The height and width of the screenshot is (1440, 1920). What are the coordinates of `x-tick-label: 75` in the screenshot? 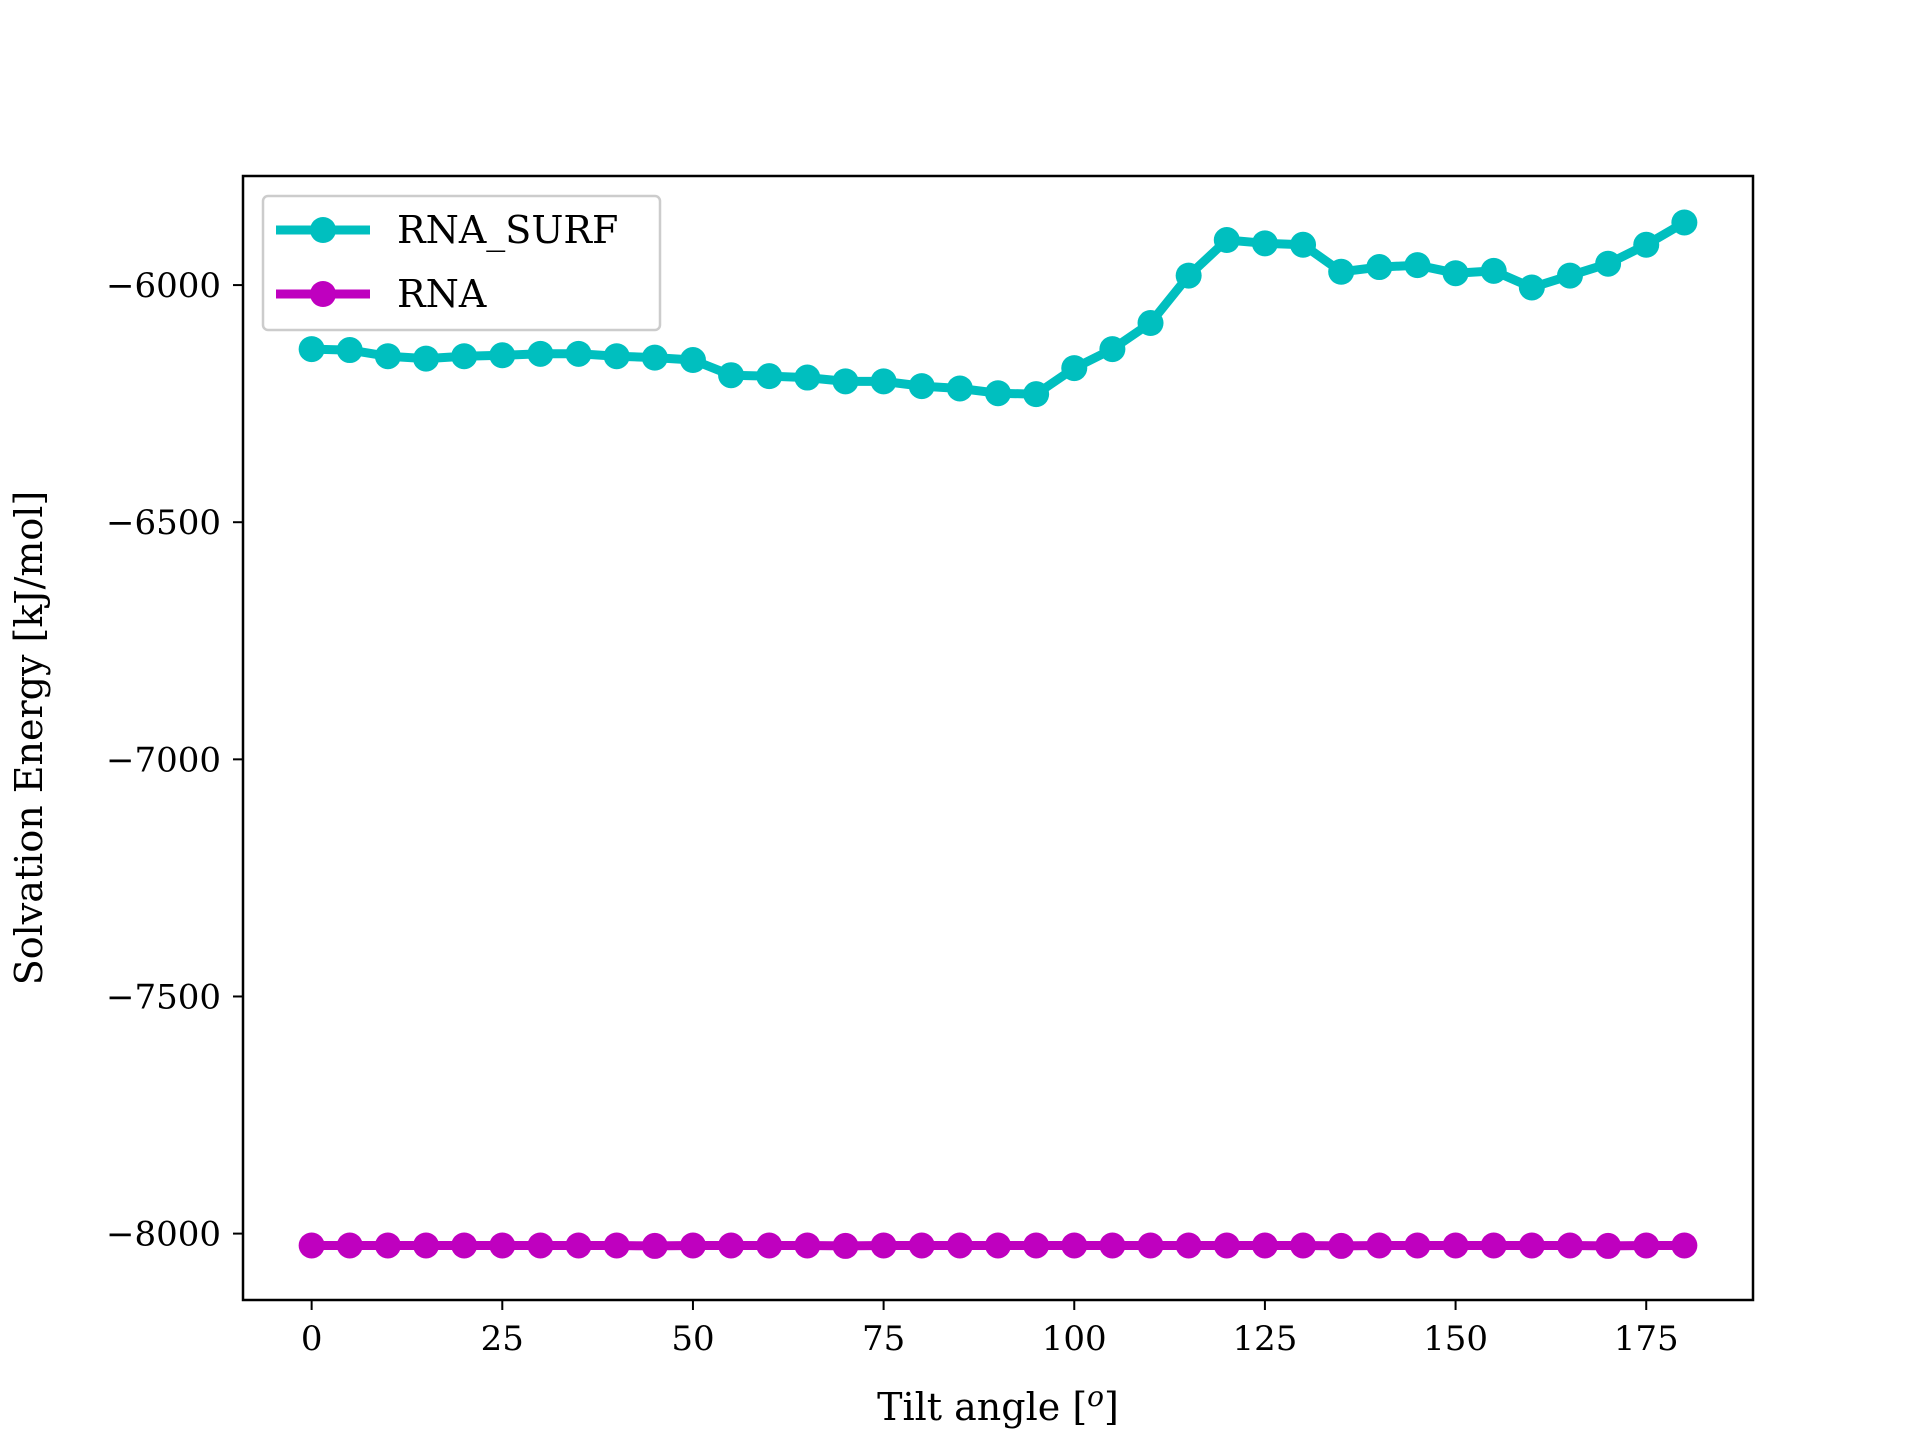 It's located at (883, 1339).